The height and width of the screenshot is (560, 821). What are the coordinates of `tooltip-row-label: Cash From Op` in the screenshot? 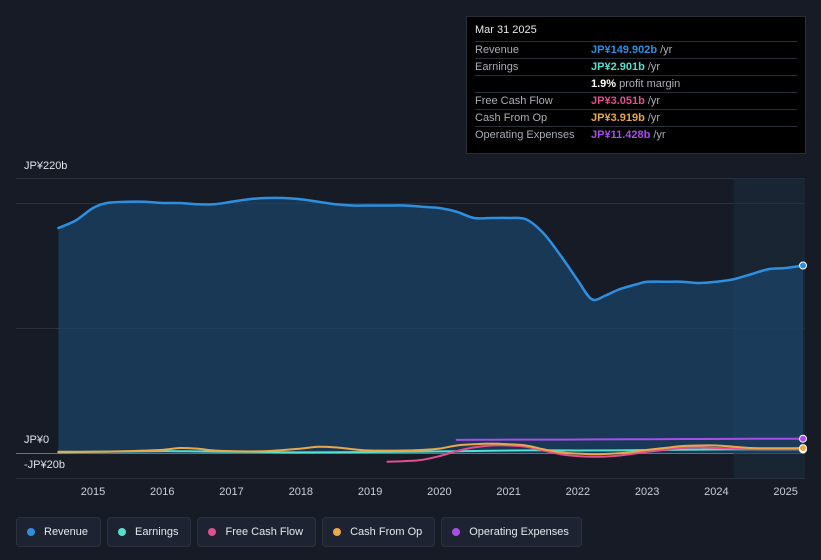 It's located at (511, 118).